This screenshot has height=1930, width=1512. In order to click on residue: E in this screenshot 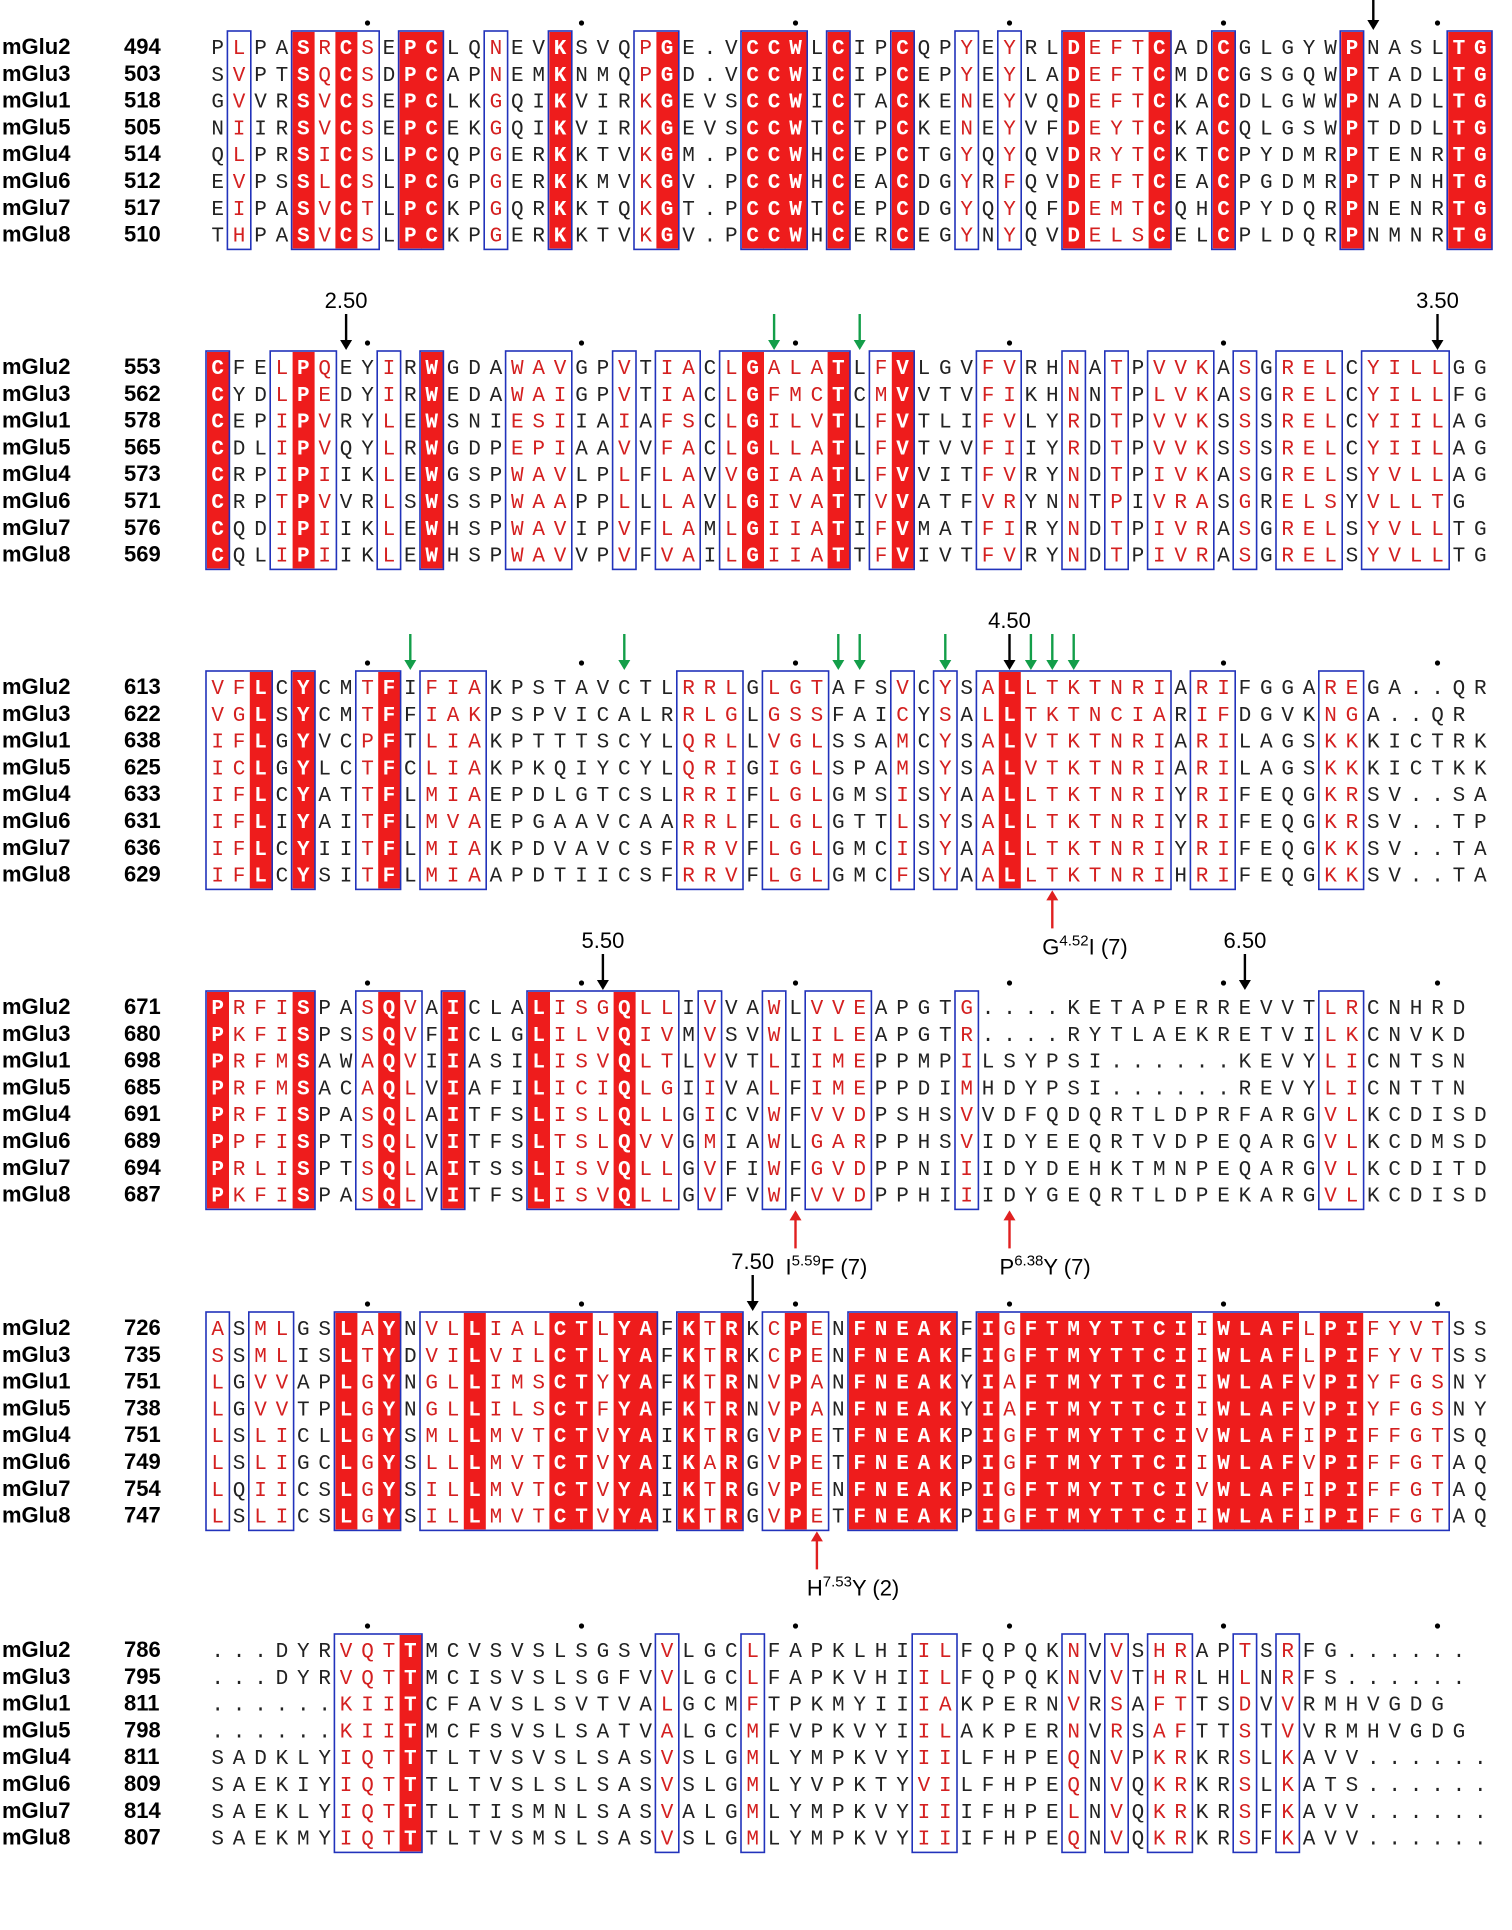, I will do `click(988, 129)`.